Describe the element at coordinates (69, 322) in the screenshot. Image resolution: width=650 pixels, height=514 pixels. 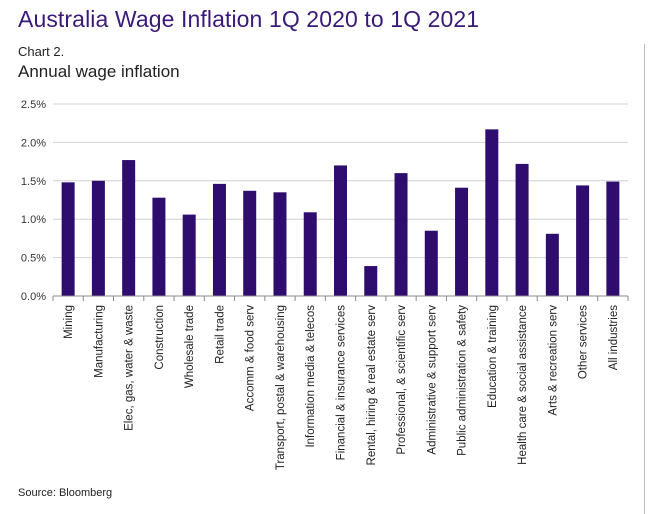
I see `category-label: Mining` at that location.